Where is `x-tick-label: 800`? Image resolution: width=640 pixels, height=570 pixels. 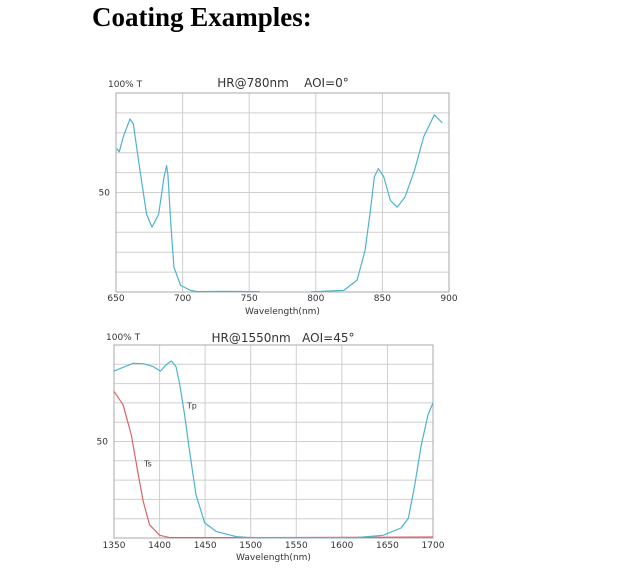
x-tick-label: 800 is located at coordinates (315, 299).